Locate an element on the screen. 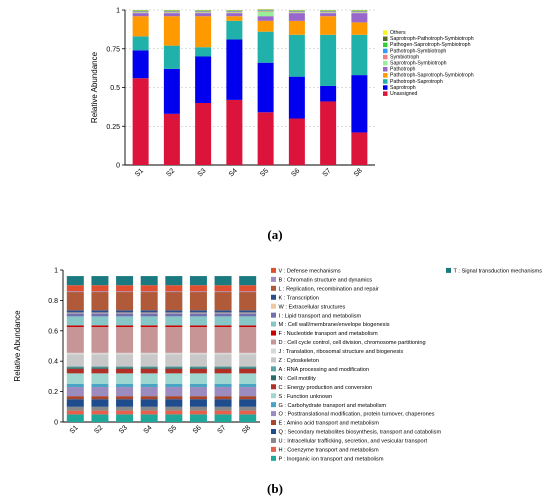 The width and height of the screenshot is (550, 503). legend-label: I : Lipid transport and metabolism is located at coordinates (320, 316).